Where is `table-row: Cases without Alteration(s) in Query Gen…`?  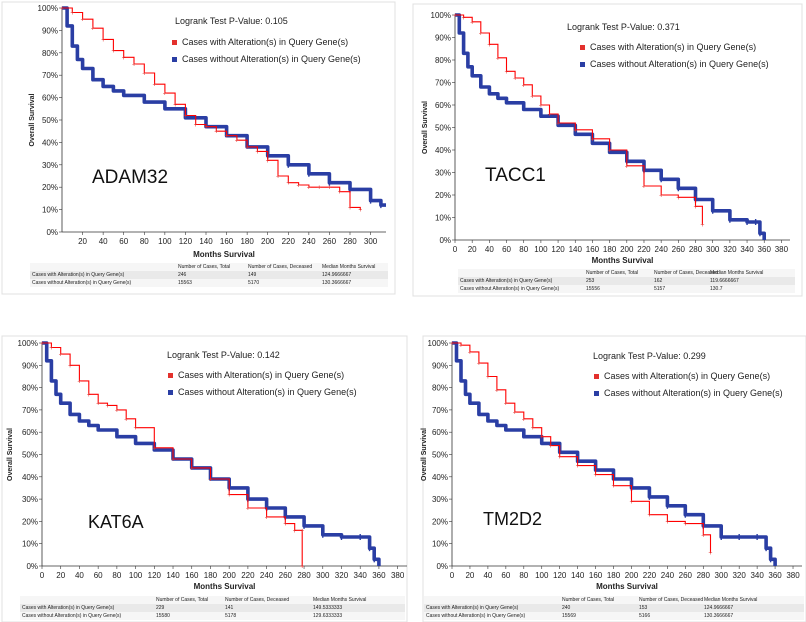 table-row: Cases without Alteration(s) in Query Gen… is located at coordinates (626, 289).